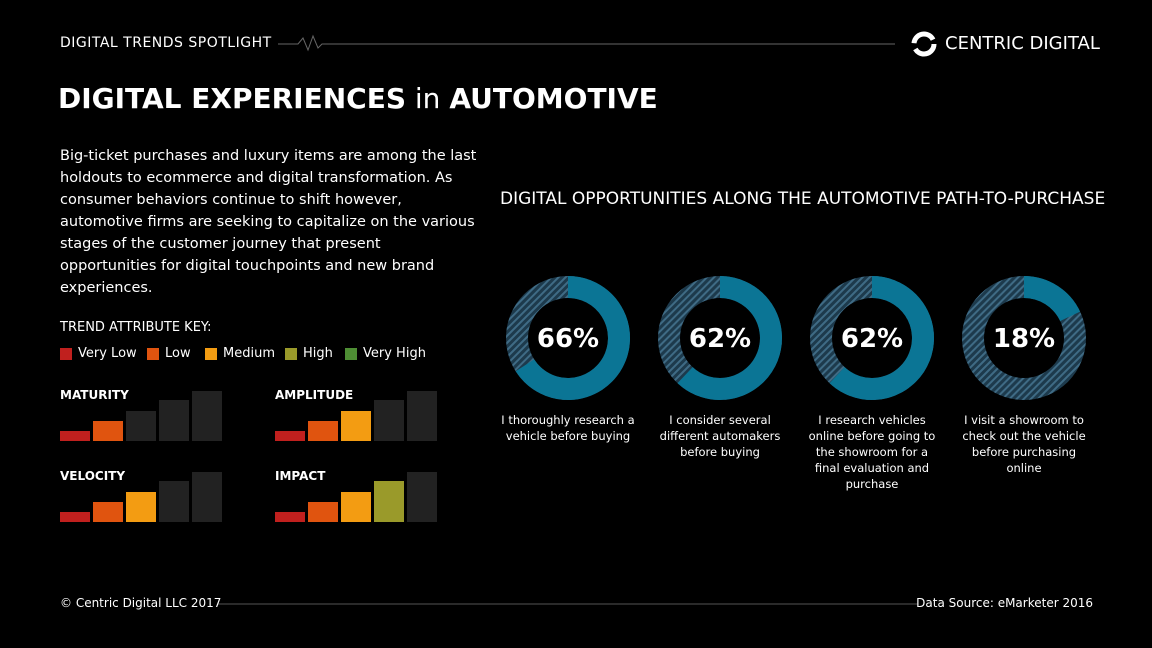 This screenshot has height=648, width=1152. What do you see at coordinates (94, 395) in the screenshot?
I see `attribute-name: MATURITY` at bounding box center [94, 395].